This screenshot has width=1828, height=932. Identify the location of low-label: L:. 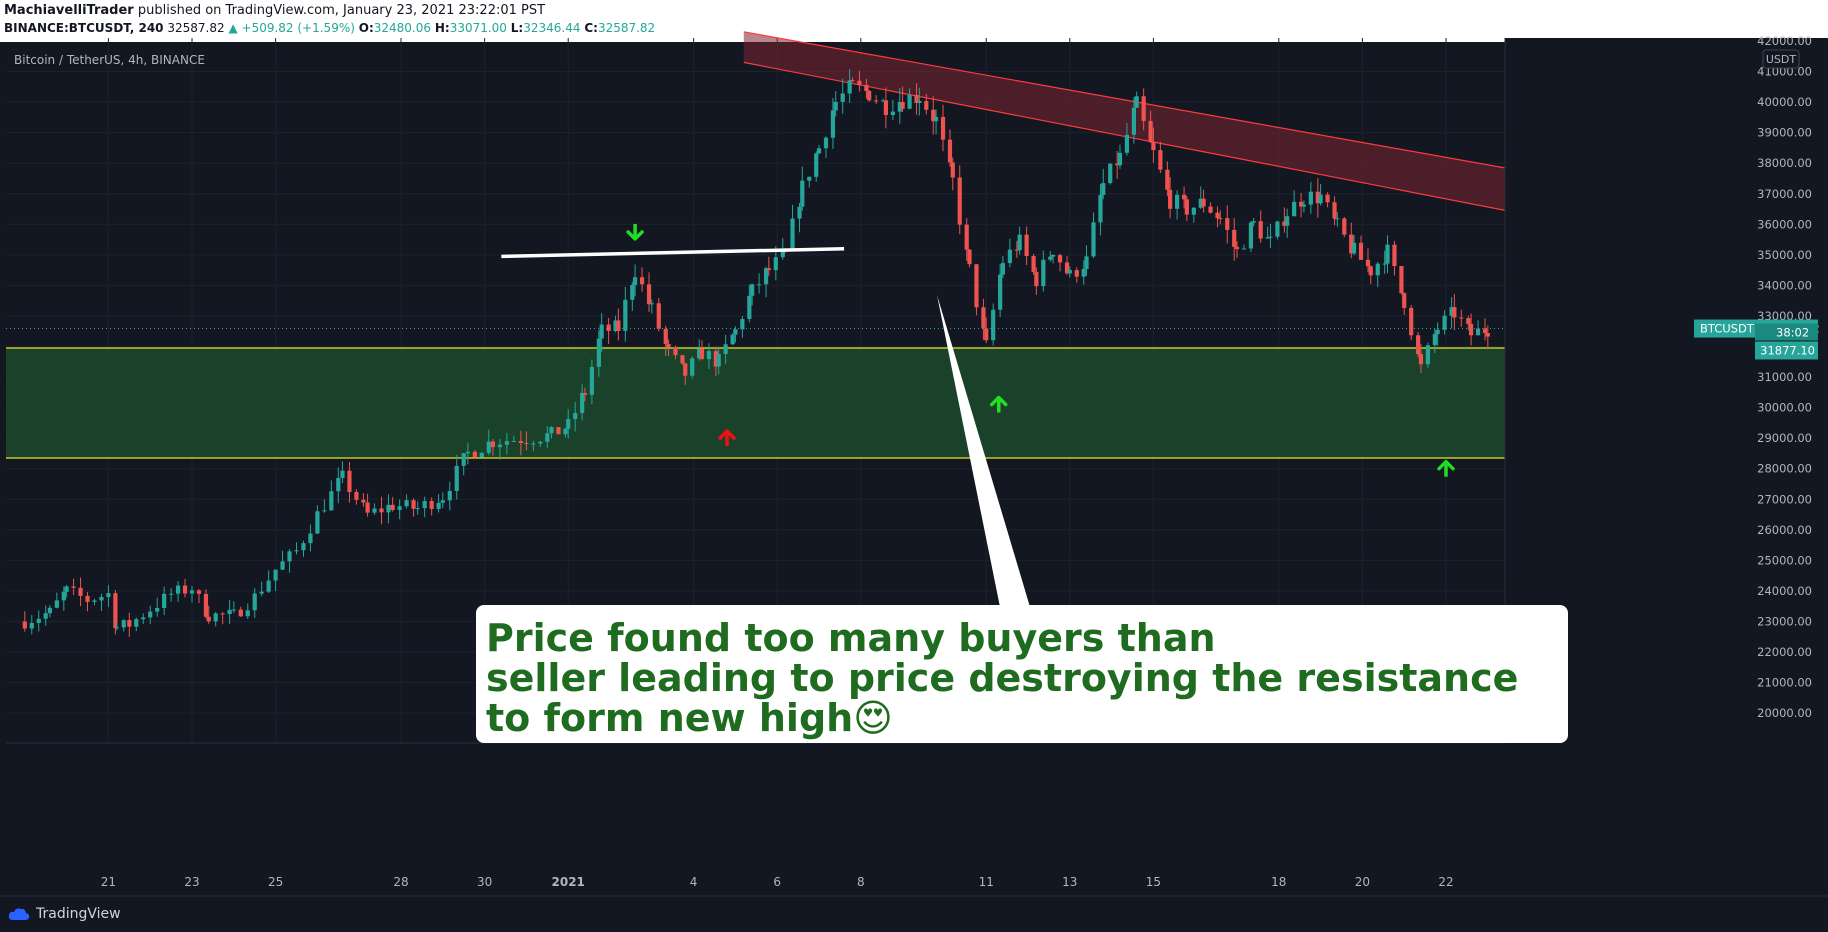
(517, 28).